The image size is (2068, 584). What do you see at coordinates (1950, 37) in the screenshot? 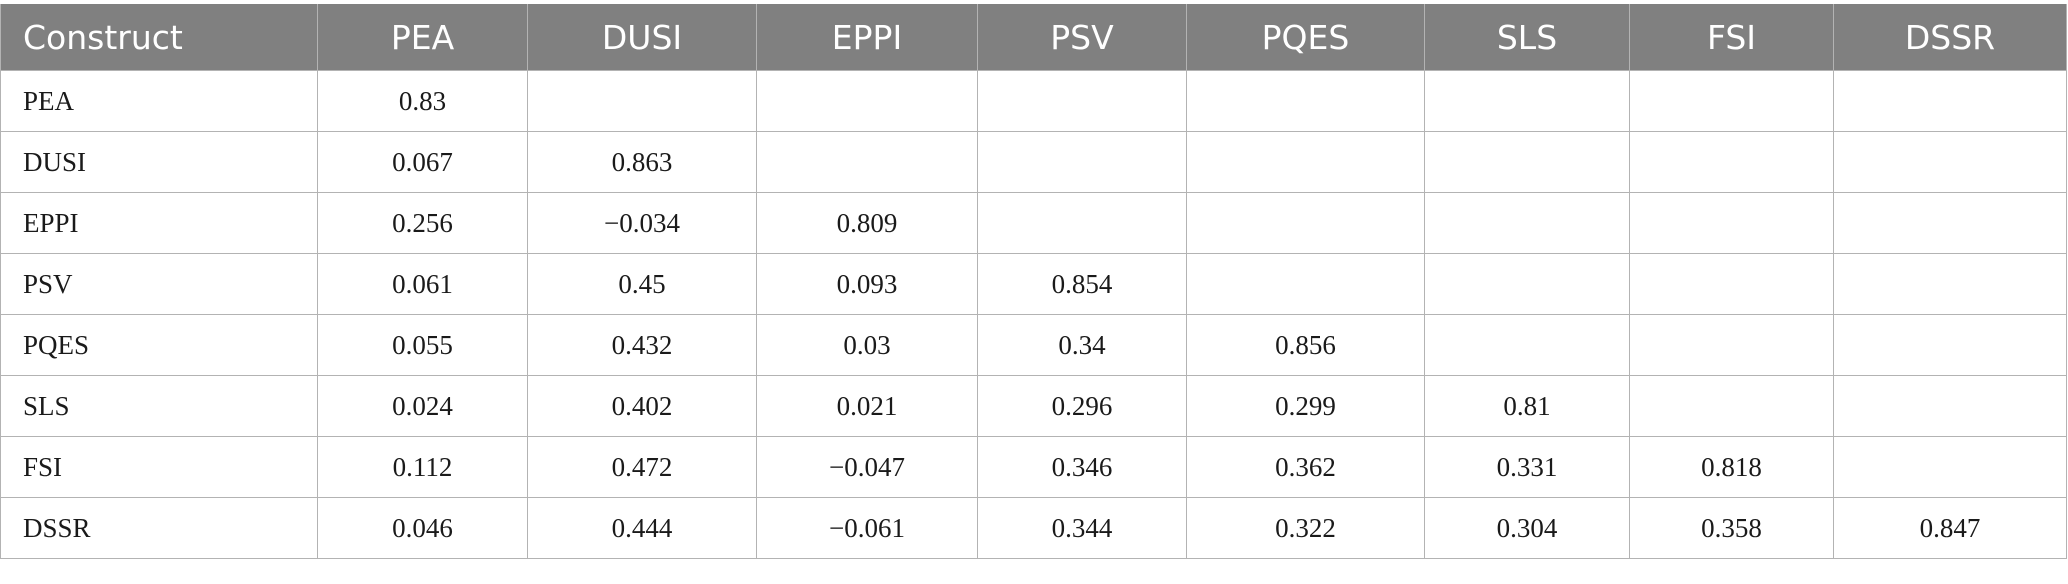
I see `header-cell-dssr: DSSR` at bounding box center [1950, 37].